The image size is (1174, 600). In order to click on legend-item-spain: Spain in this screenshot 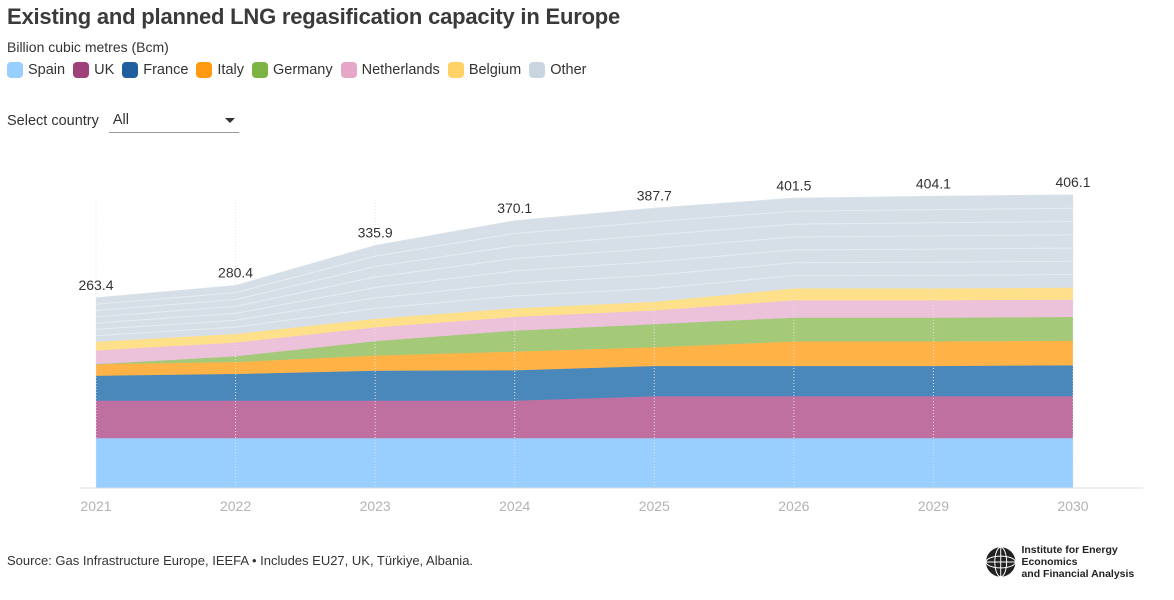, I will do `click(36, 70)`.